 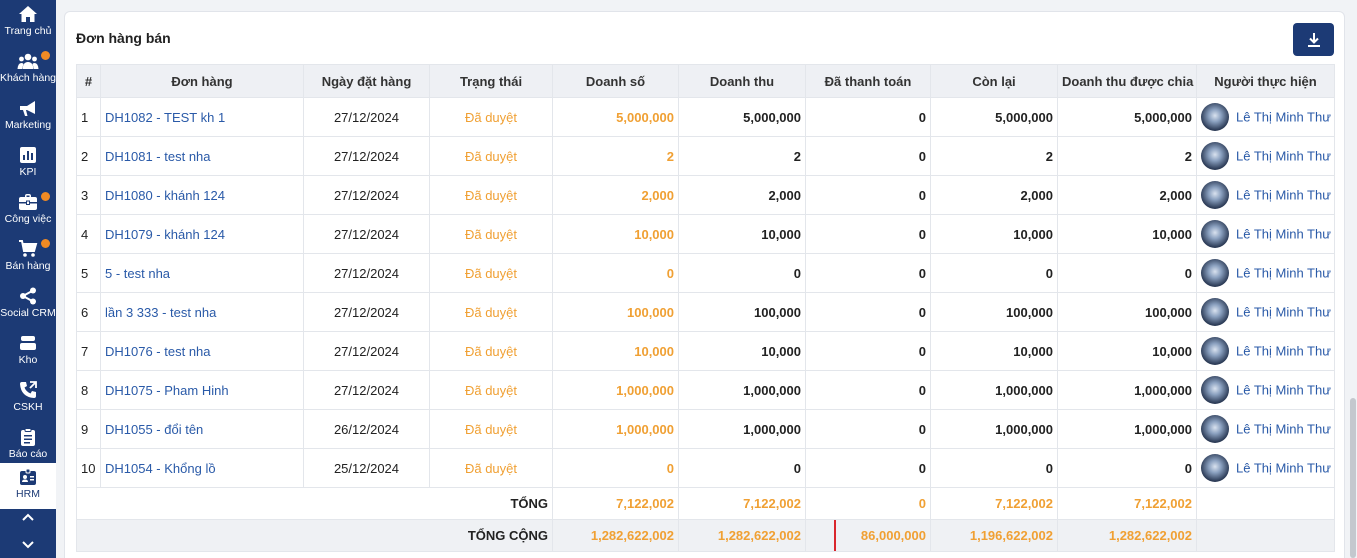 I want to click on order-link: DH1079 - khánh 124, so click(x=202, y=234).